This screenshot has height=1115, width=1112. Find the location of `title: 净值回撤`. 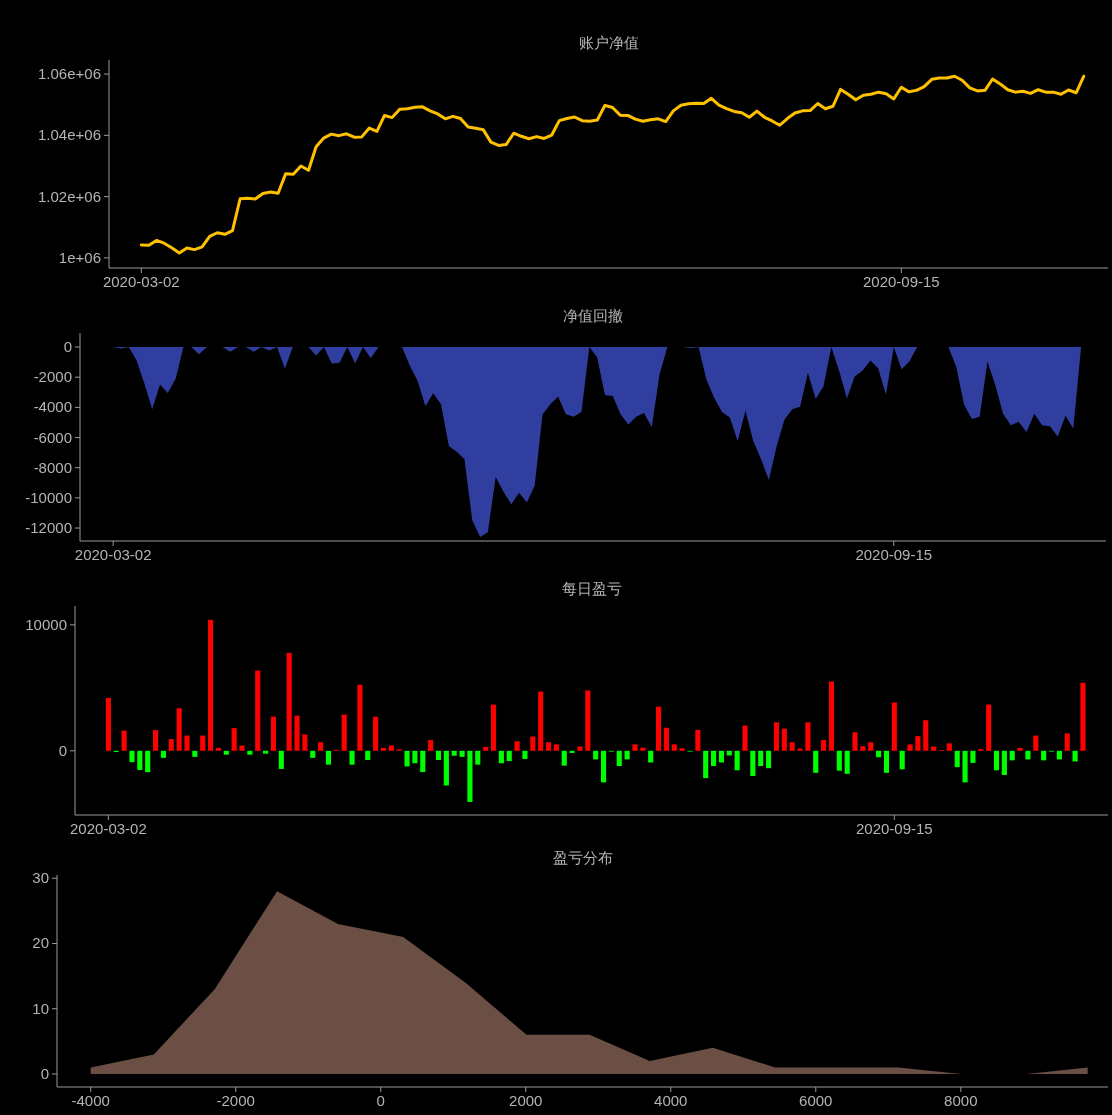

title: 净值回撤 is located at coordinates (593, 315).